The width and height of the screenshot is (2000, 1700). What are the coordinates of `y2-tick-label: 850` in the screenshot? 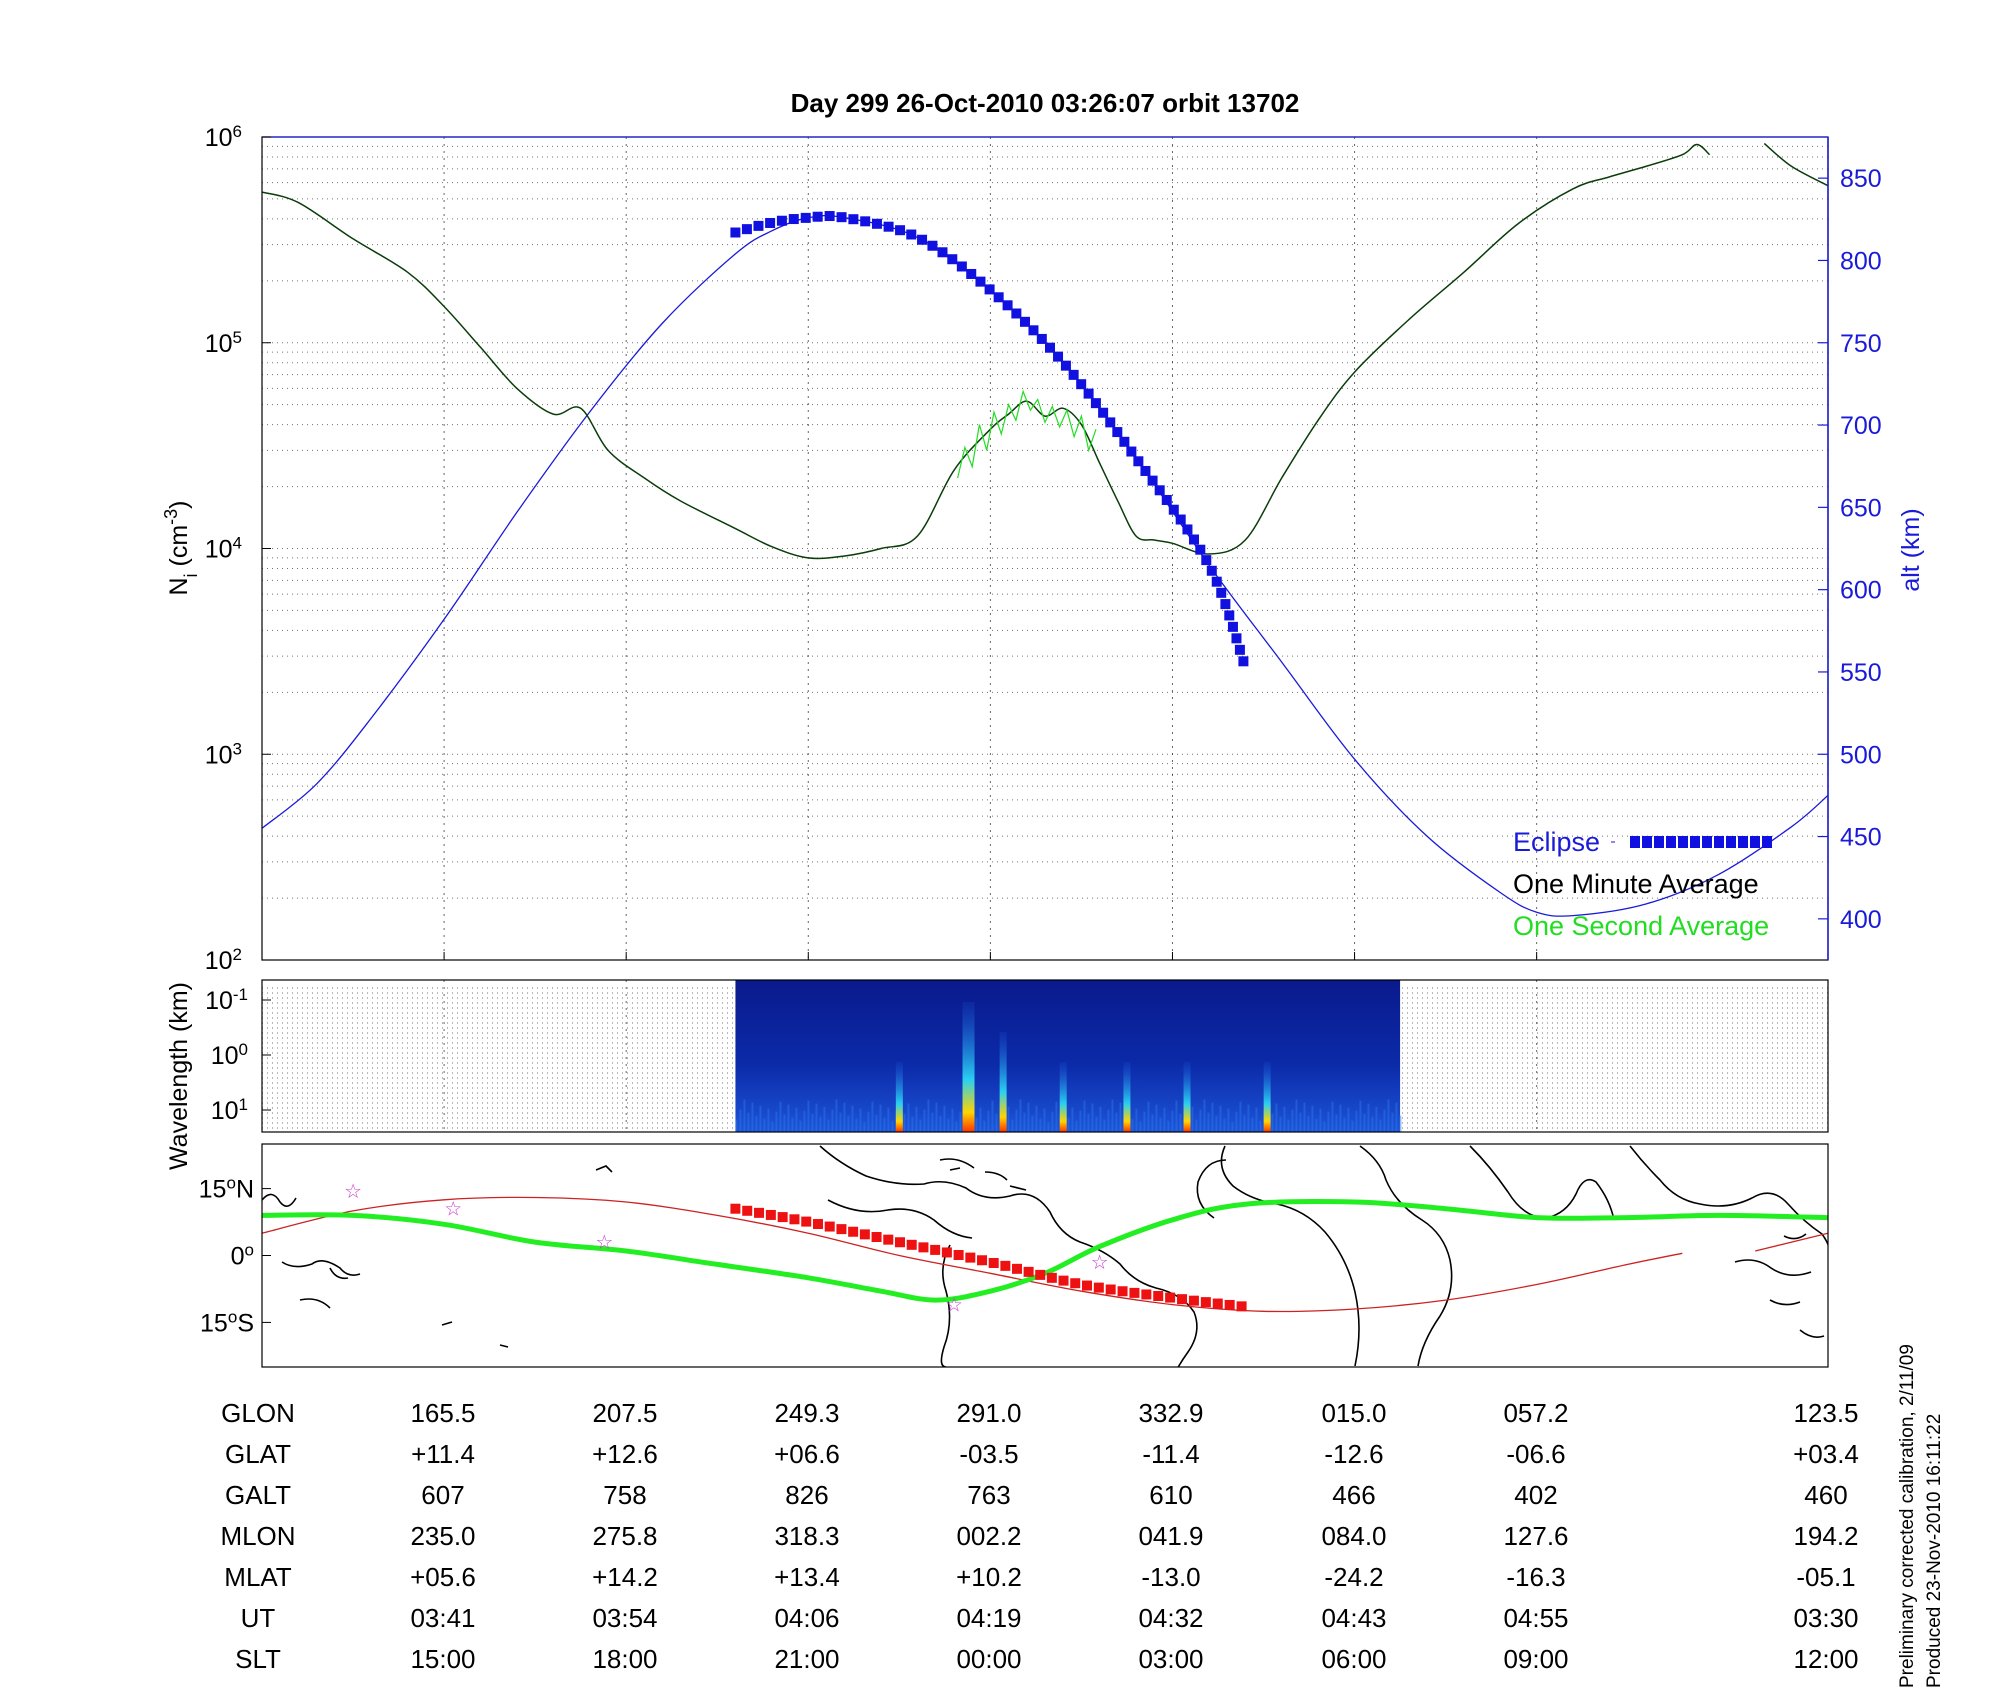 It's located at (1861, 179).